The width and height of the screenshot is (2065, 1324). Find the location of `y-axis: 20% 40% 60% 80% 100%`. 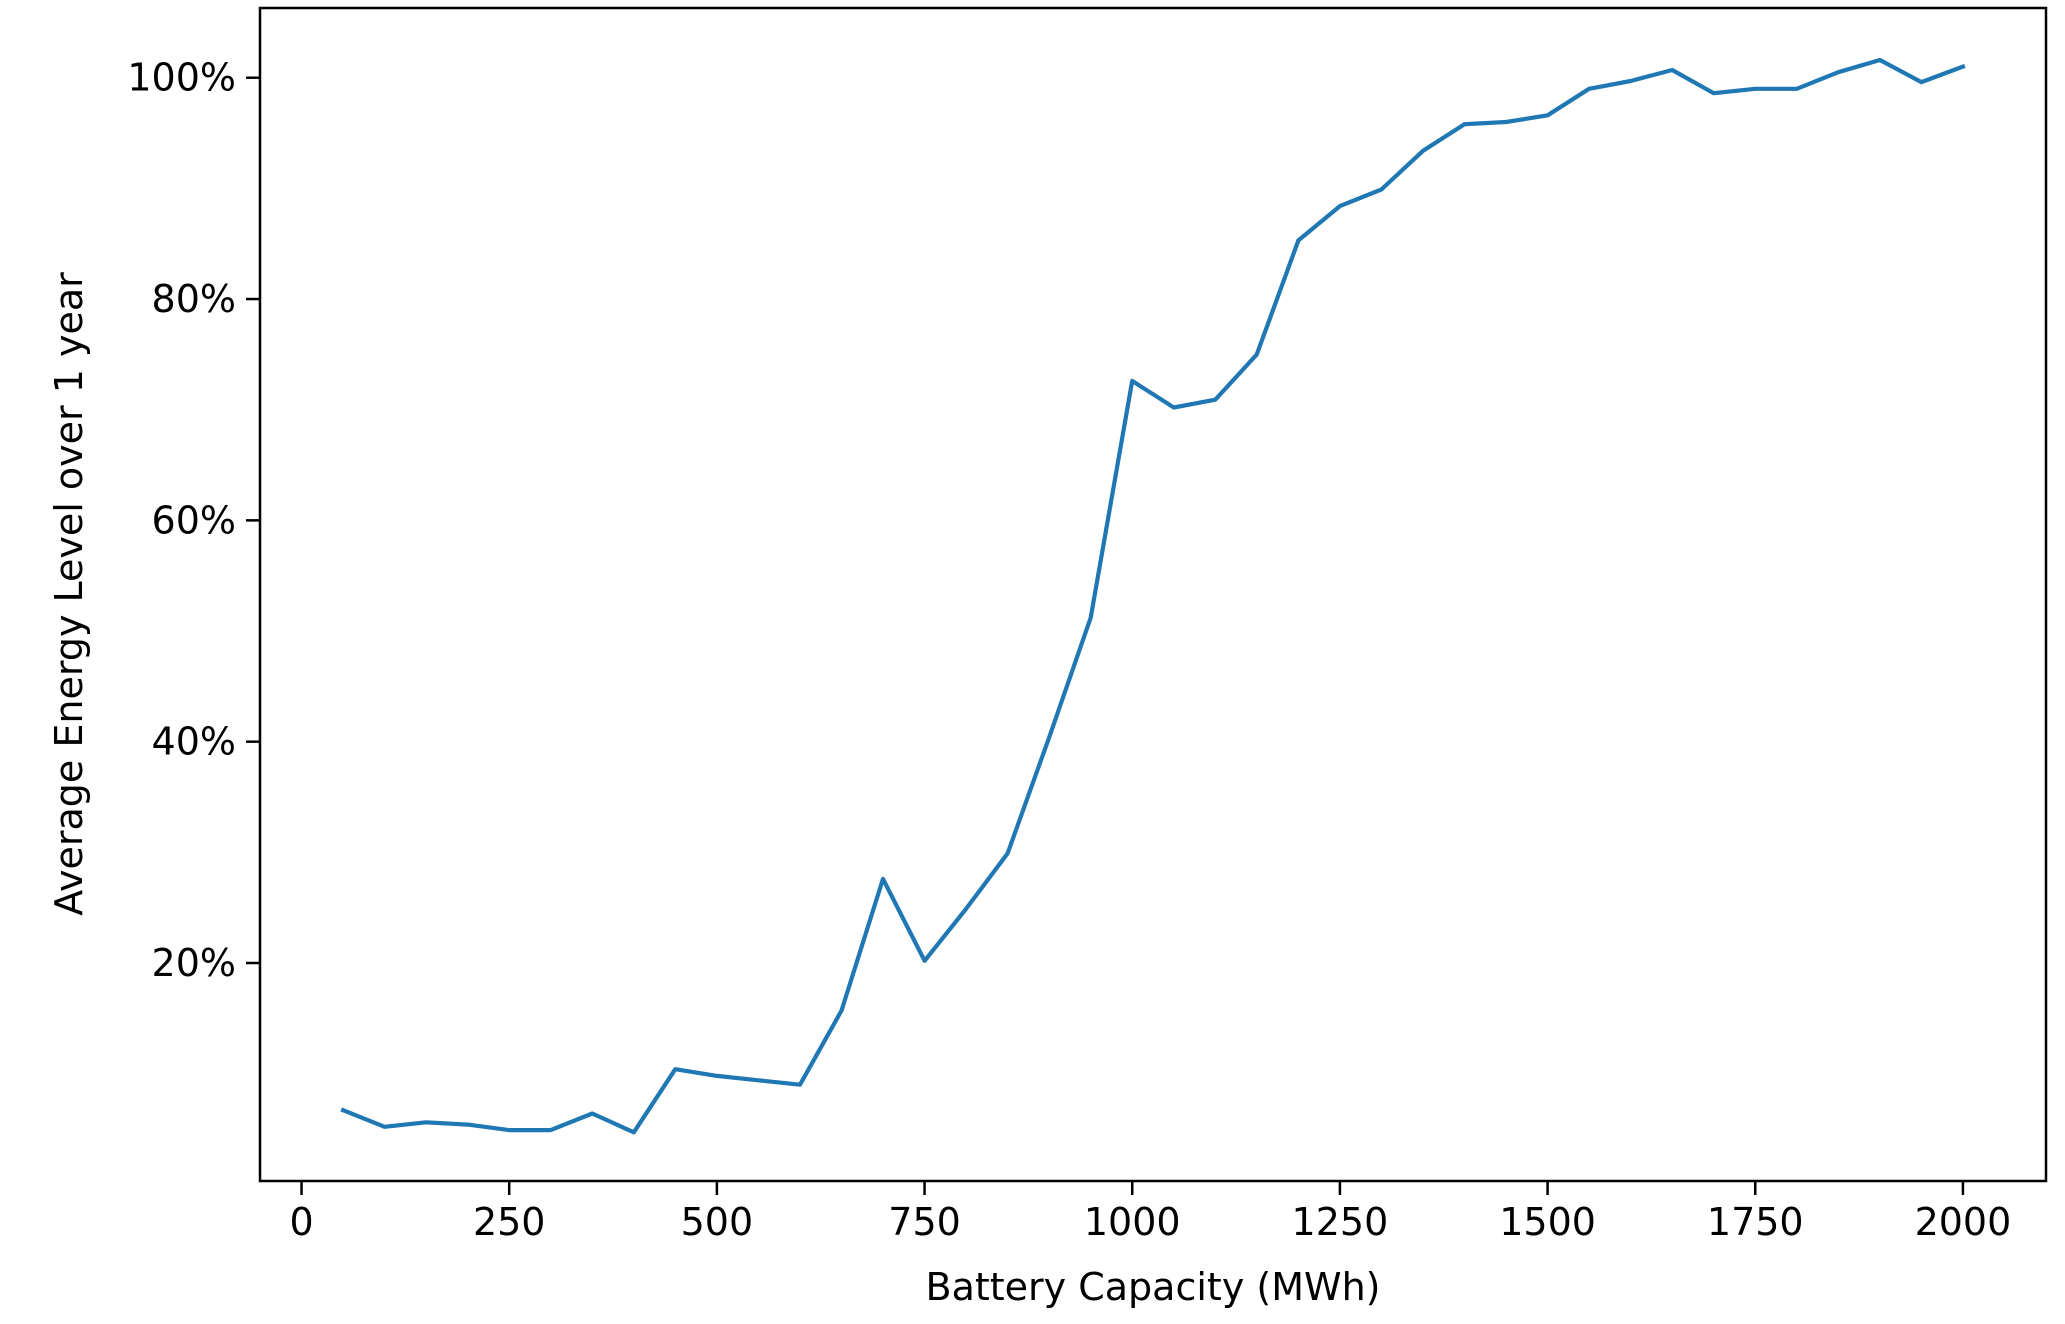

y-axis: 20% 40% 60% 80% 100% is located at coordinates (193, 520).